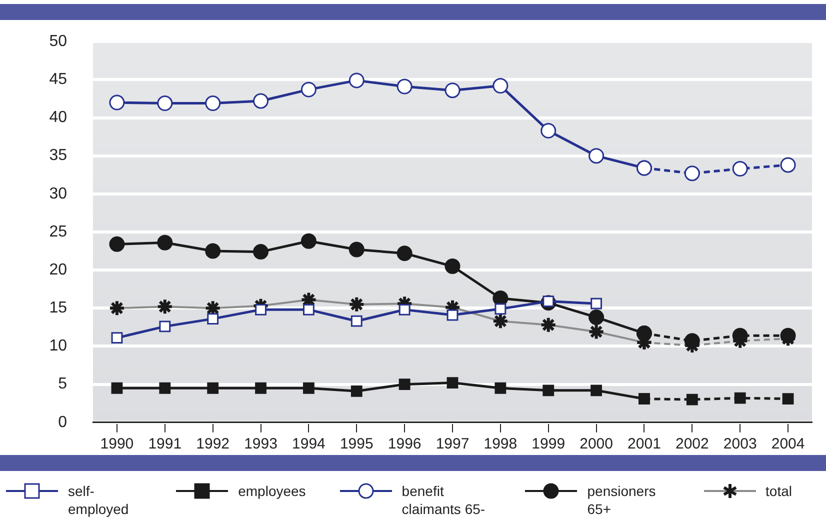  I want to click on x-tick-label: 2003, so click(740, 444).